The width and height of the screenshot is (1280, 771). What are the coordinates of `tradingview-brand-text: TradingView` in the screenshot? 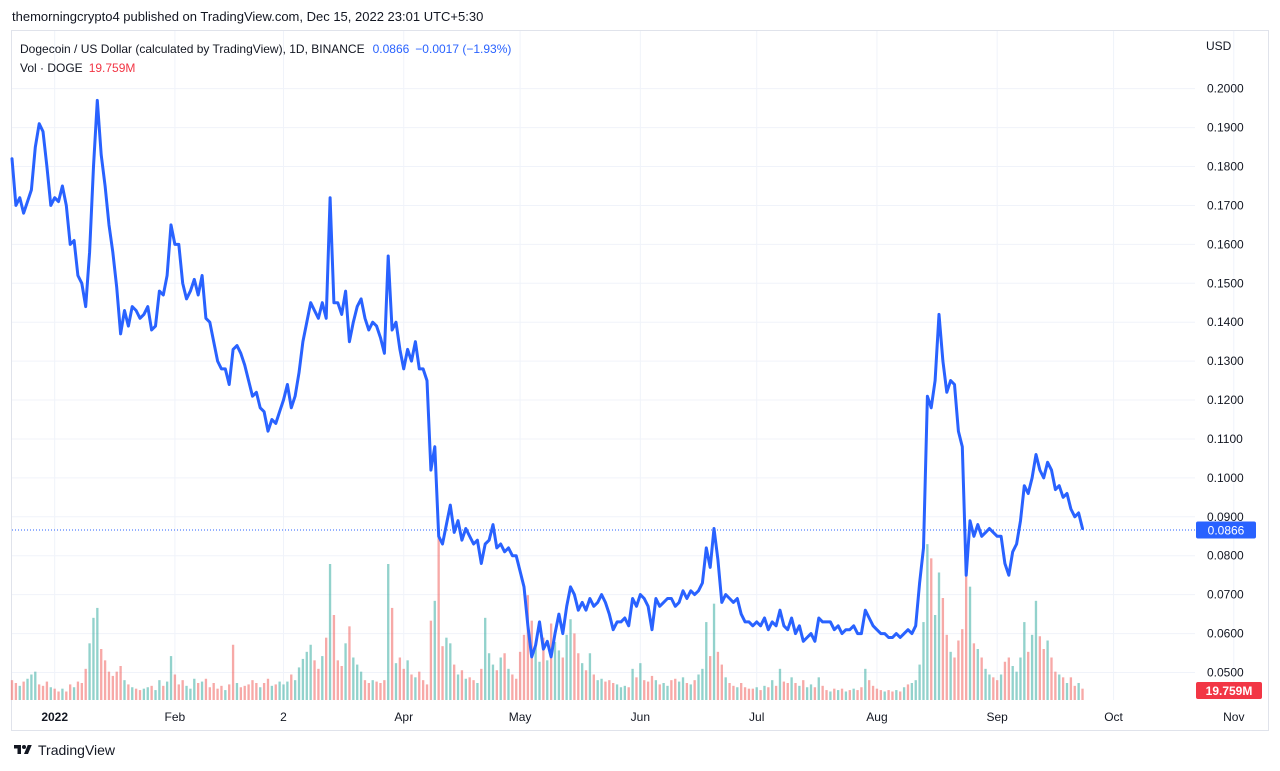 It's located at (77, 750).